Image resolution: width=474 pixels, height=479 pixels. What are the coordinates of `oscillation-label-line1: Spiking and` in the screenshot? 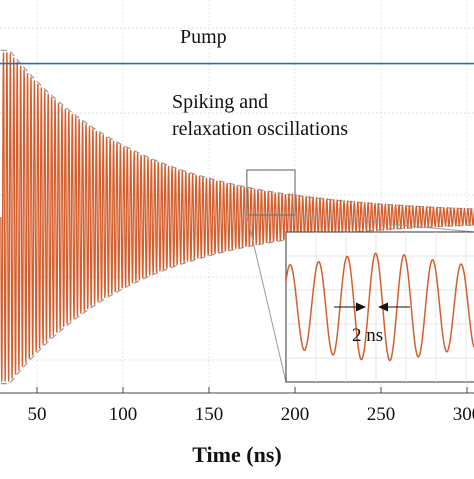 It's located at (220, 102).